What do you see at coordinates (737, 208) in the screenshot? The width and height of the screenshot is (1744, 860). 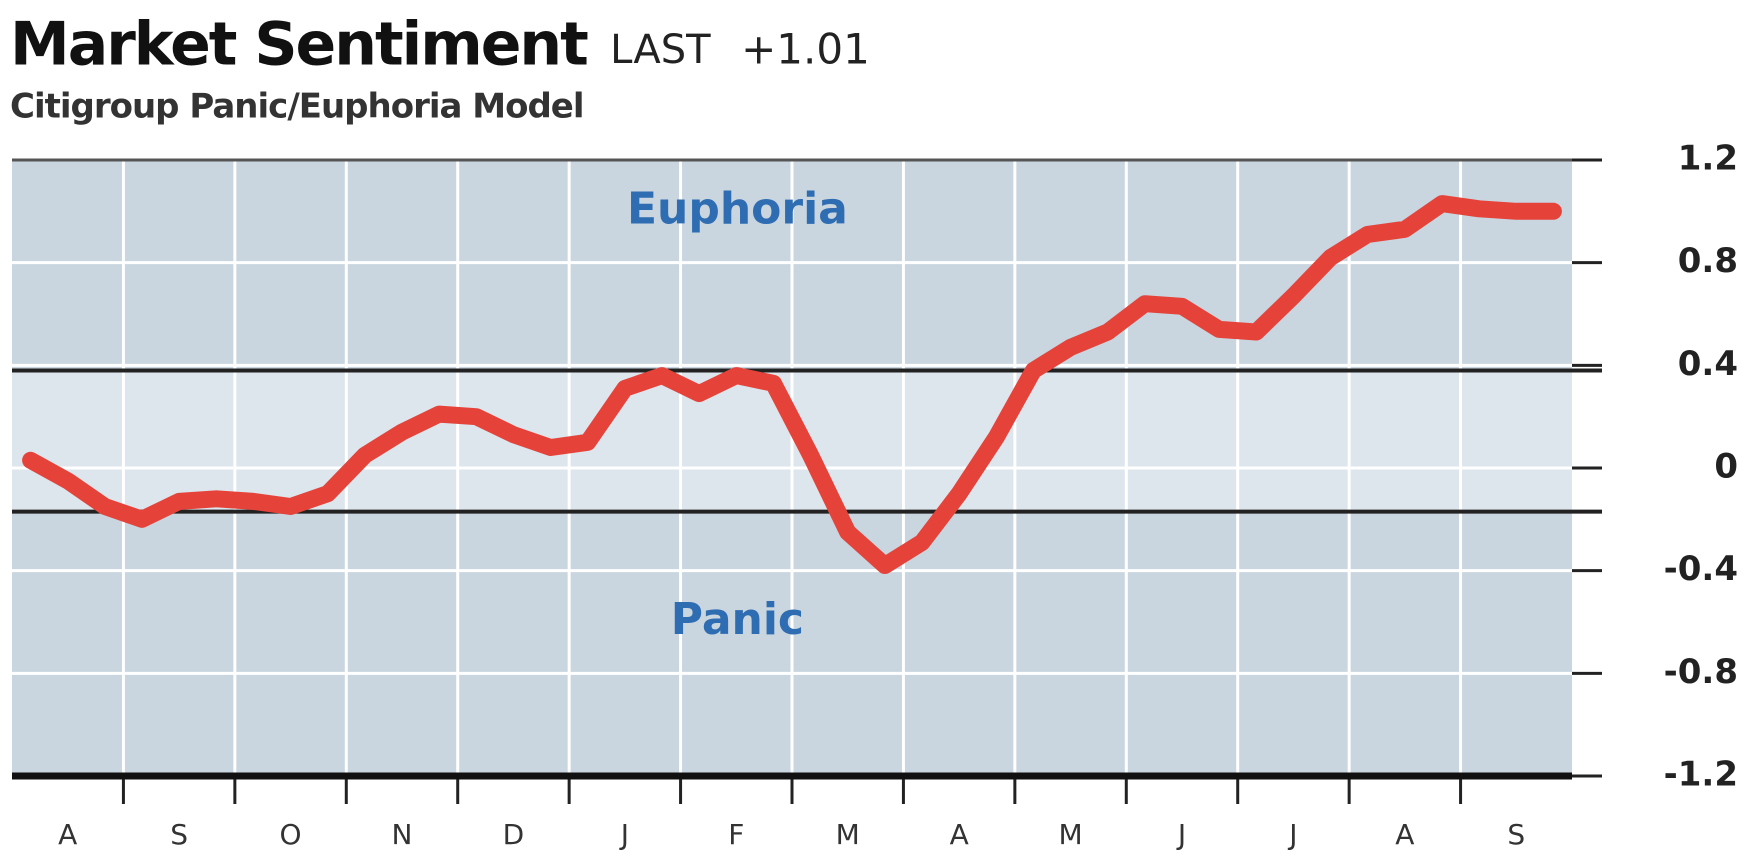 I see `annotation: Euphoria` at bounding box center [737, 208].